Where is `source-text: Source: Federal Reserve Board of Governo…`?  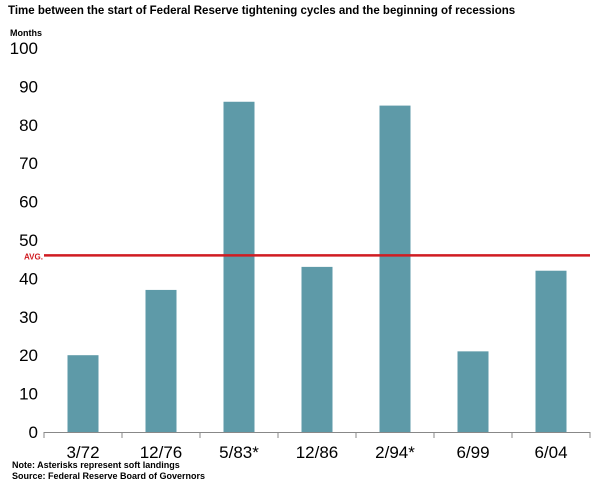
source-text: Source: Federal Reserve Board of Governo… is located at coordinates (109, 476).